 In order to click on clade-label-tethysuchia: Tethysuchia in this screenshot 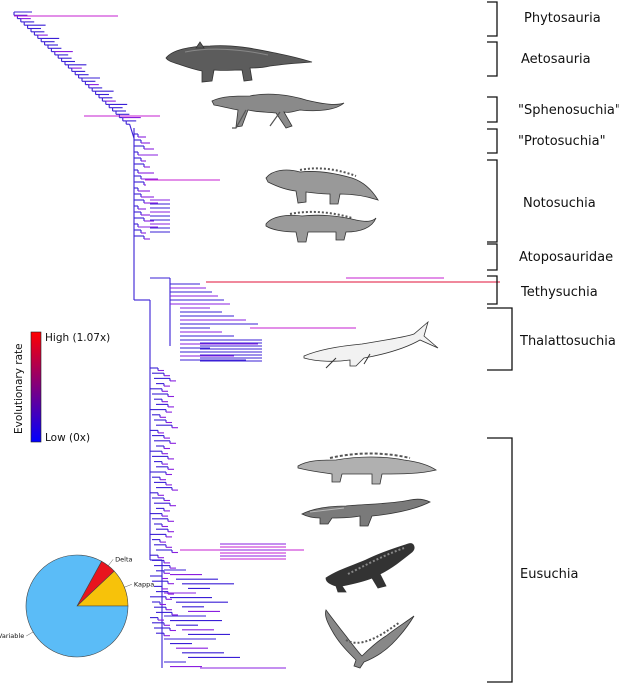, I will do `click(559, 292)`.